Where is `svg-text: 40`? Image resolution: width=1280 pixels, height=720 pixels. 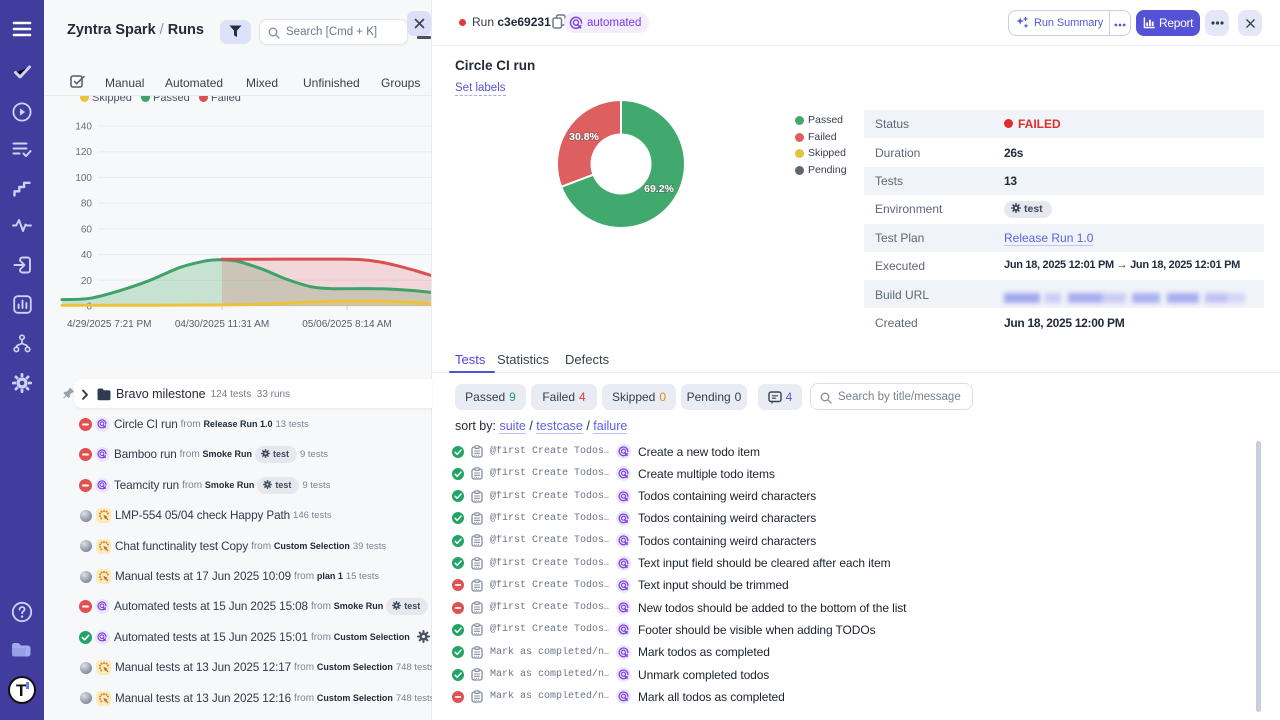
svg-text: 40 is located at coordinates (87, 255).